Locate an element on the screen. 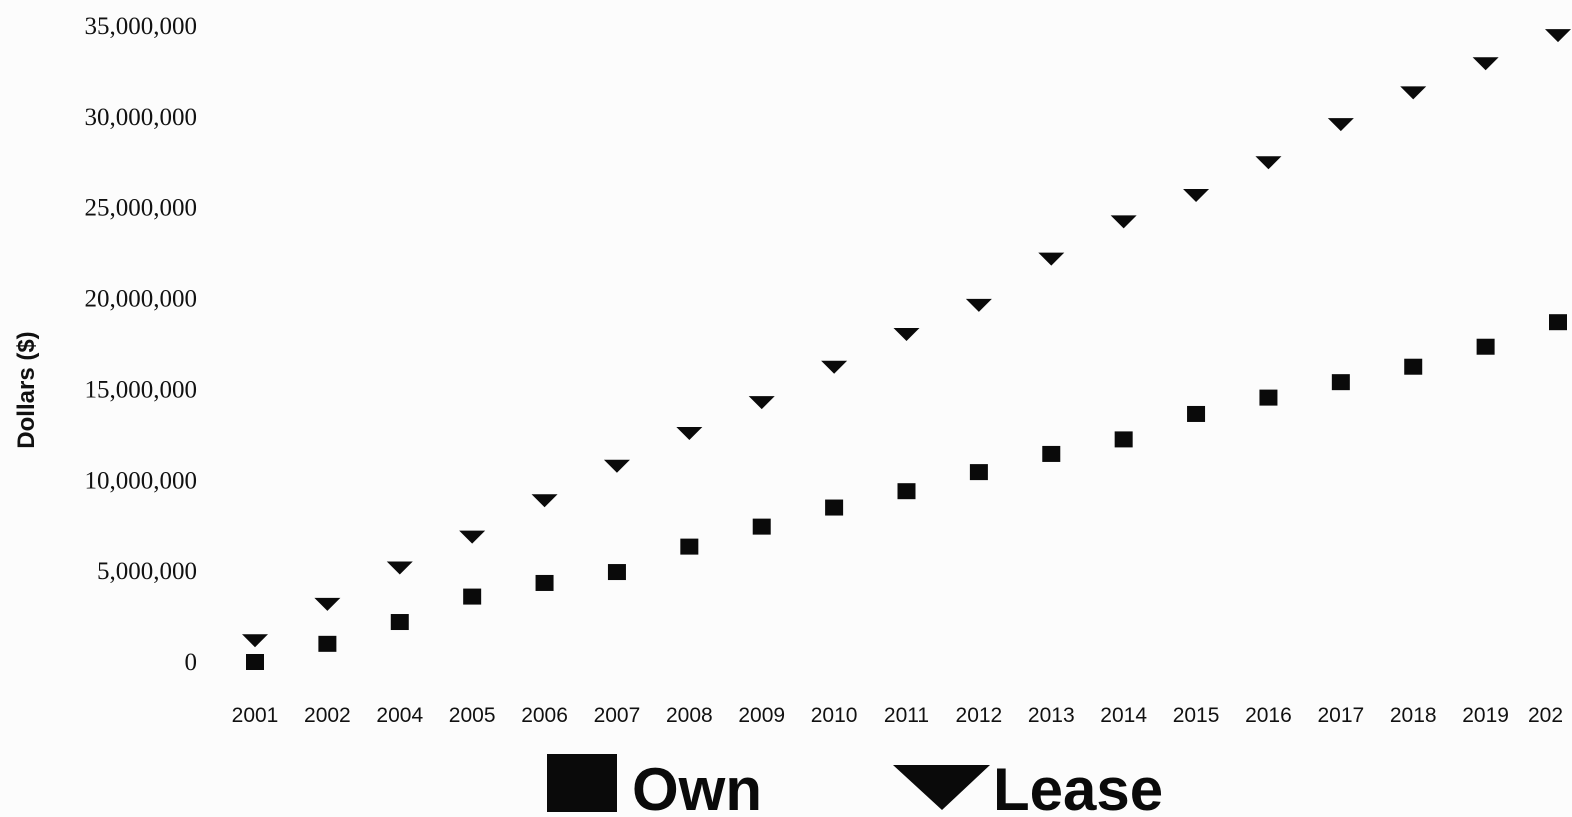  y-tick-label: 35,000,000 is located at coordinates (141, 26).